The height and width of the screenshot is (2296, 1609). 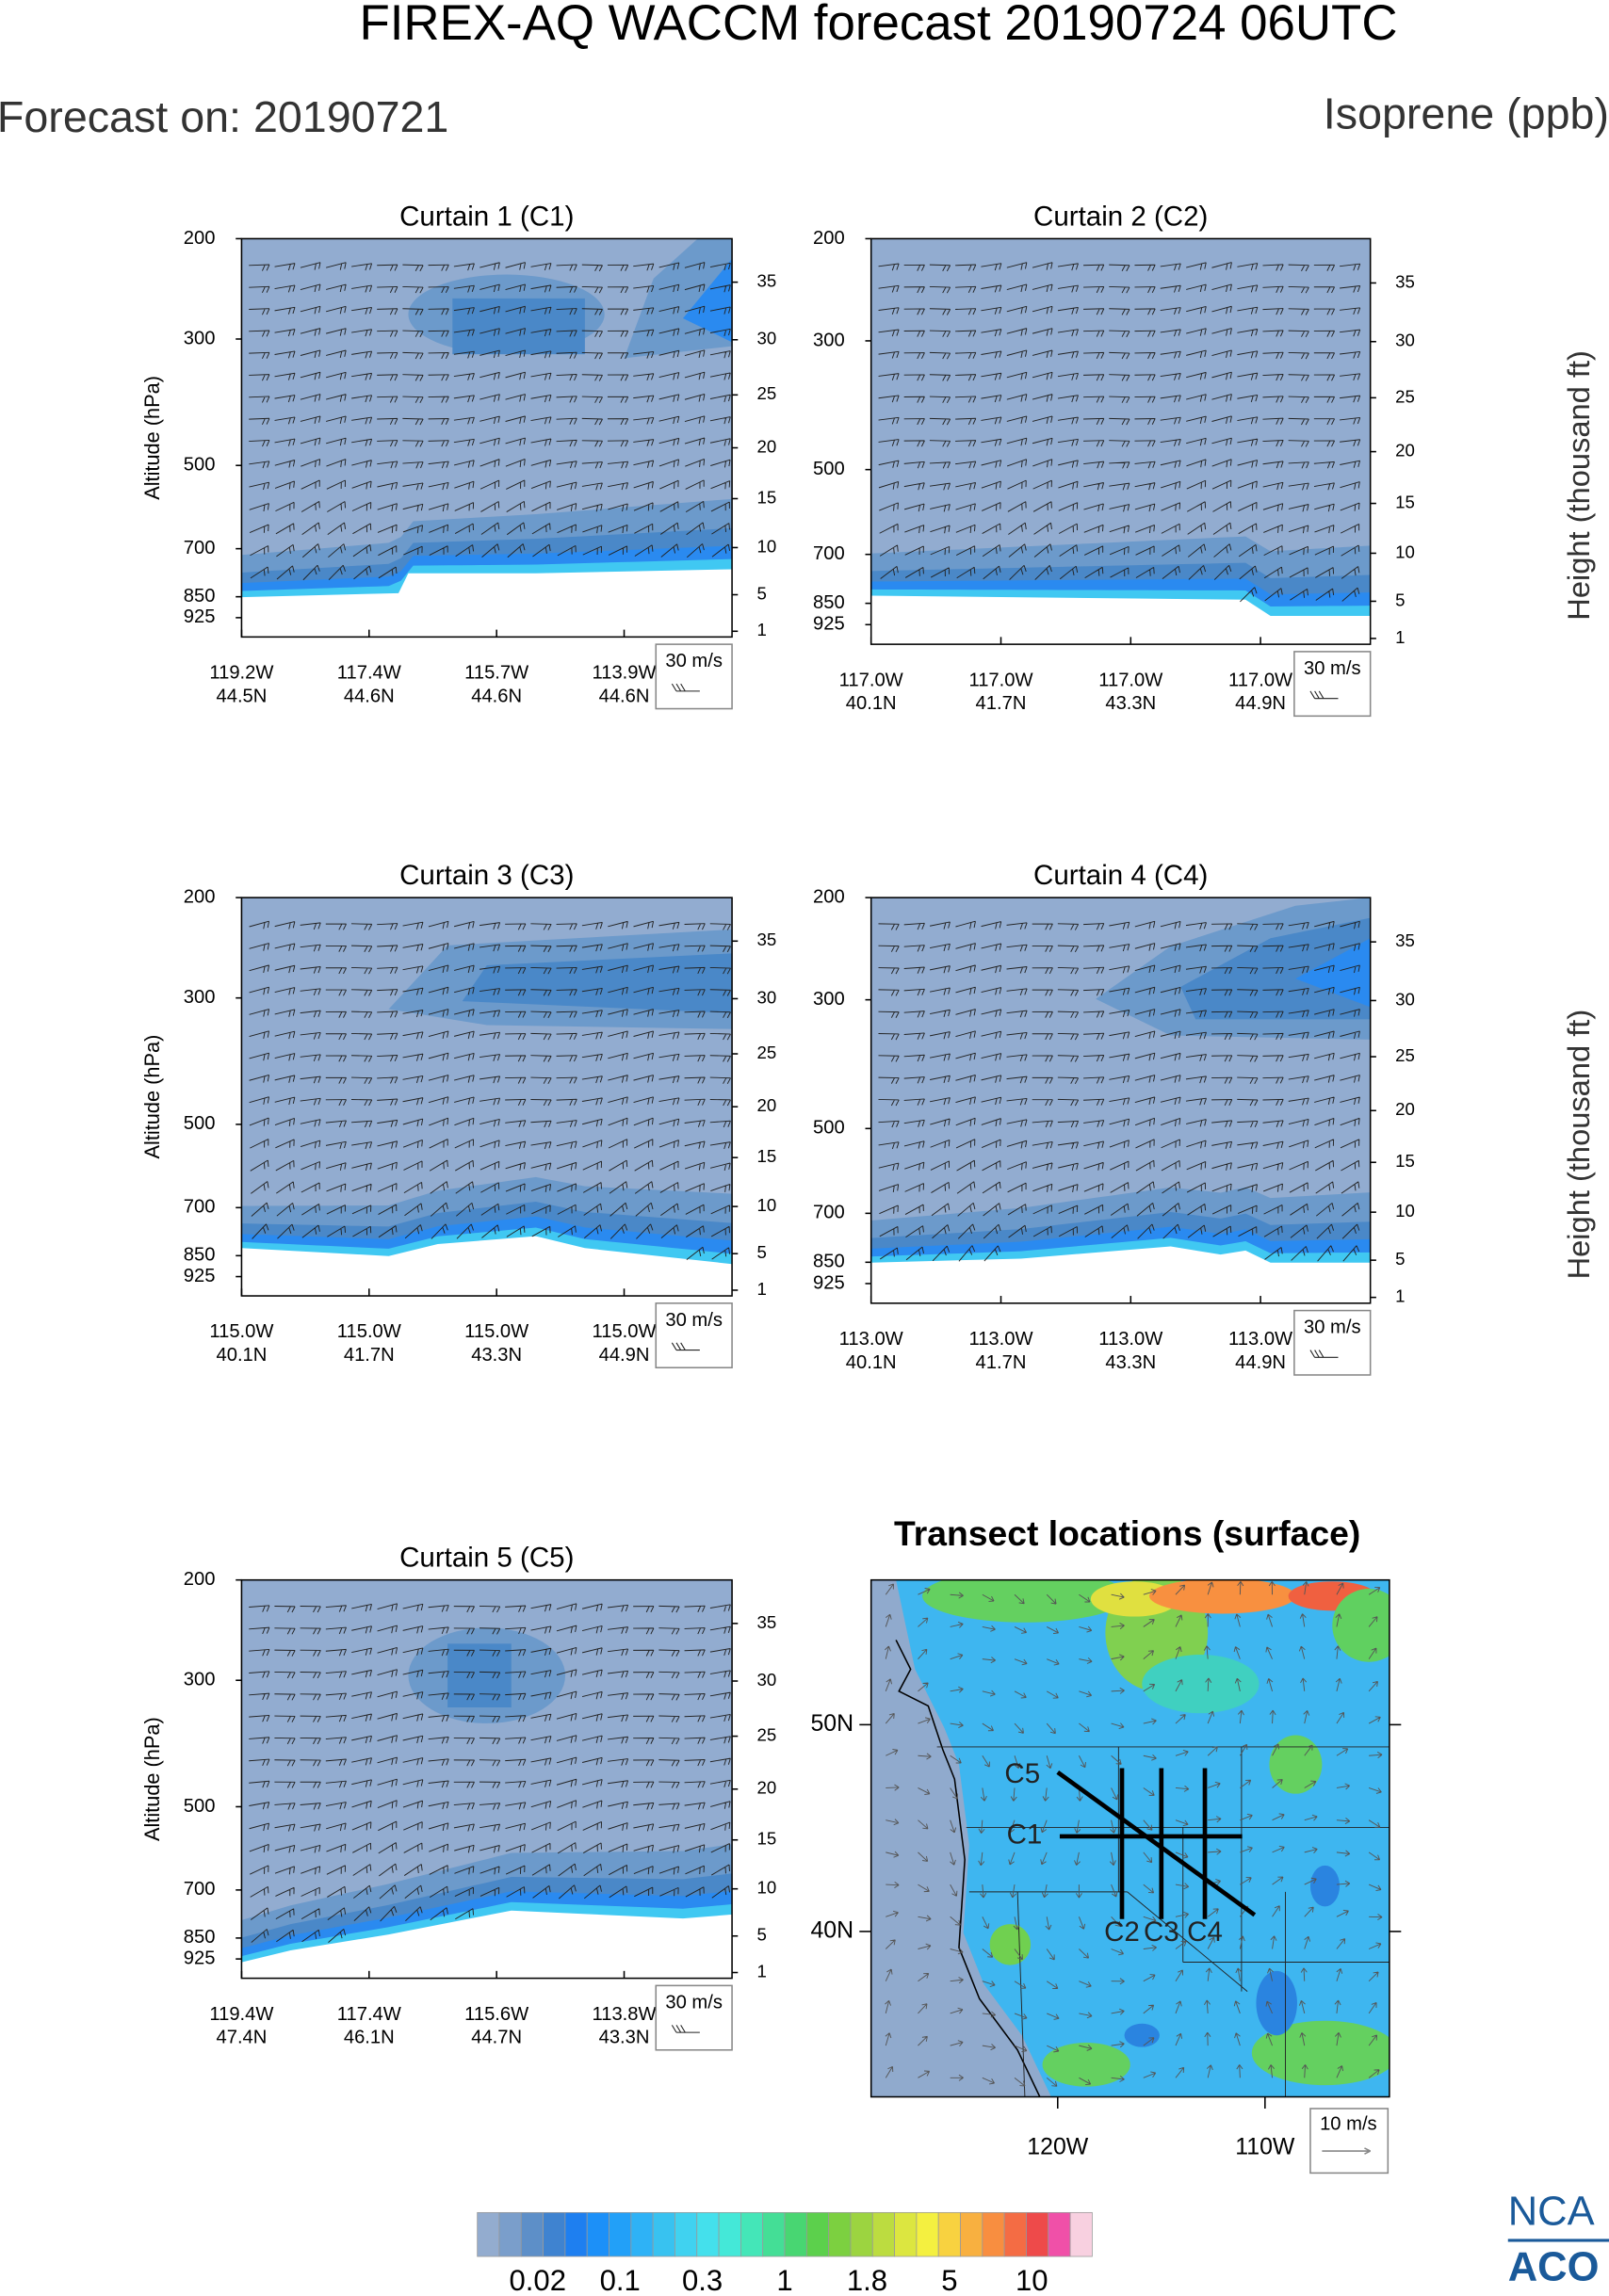 What do you see at coordinates (1405, 1211) in the screenshot?
I see `y2-tick-label: 10` at bounding box center [1405, 1211].